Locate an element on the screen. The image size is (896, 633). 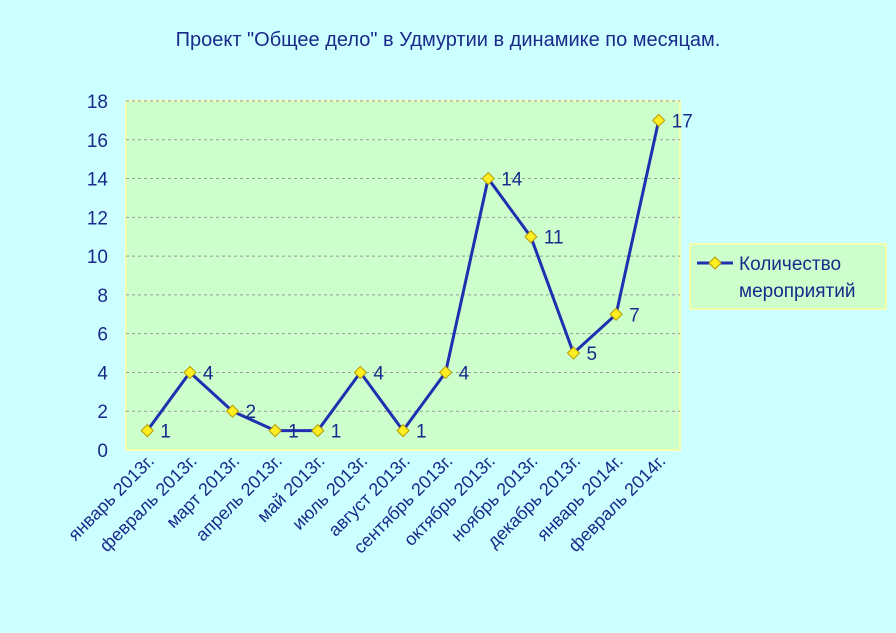
y-tick-label: 10 is located at coordinates (97, 257).